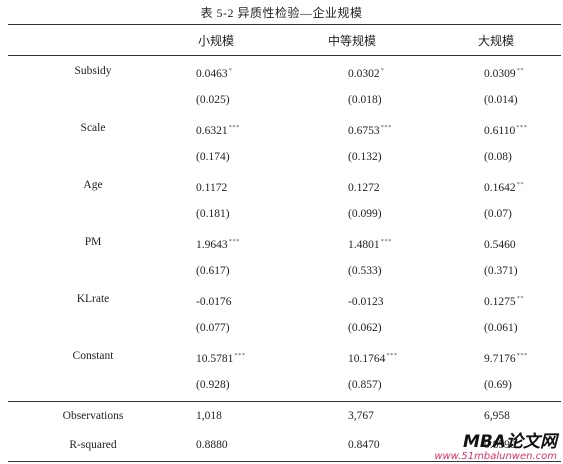  I want to click on coefficient-cell: 0.5460, so click(500, 243).